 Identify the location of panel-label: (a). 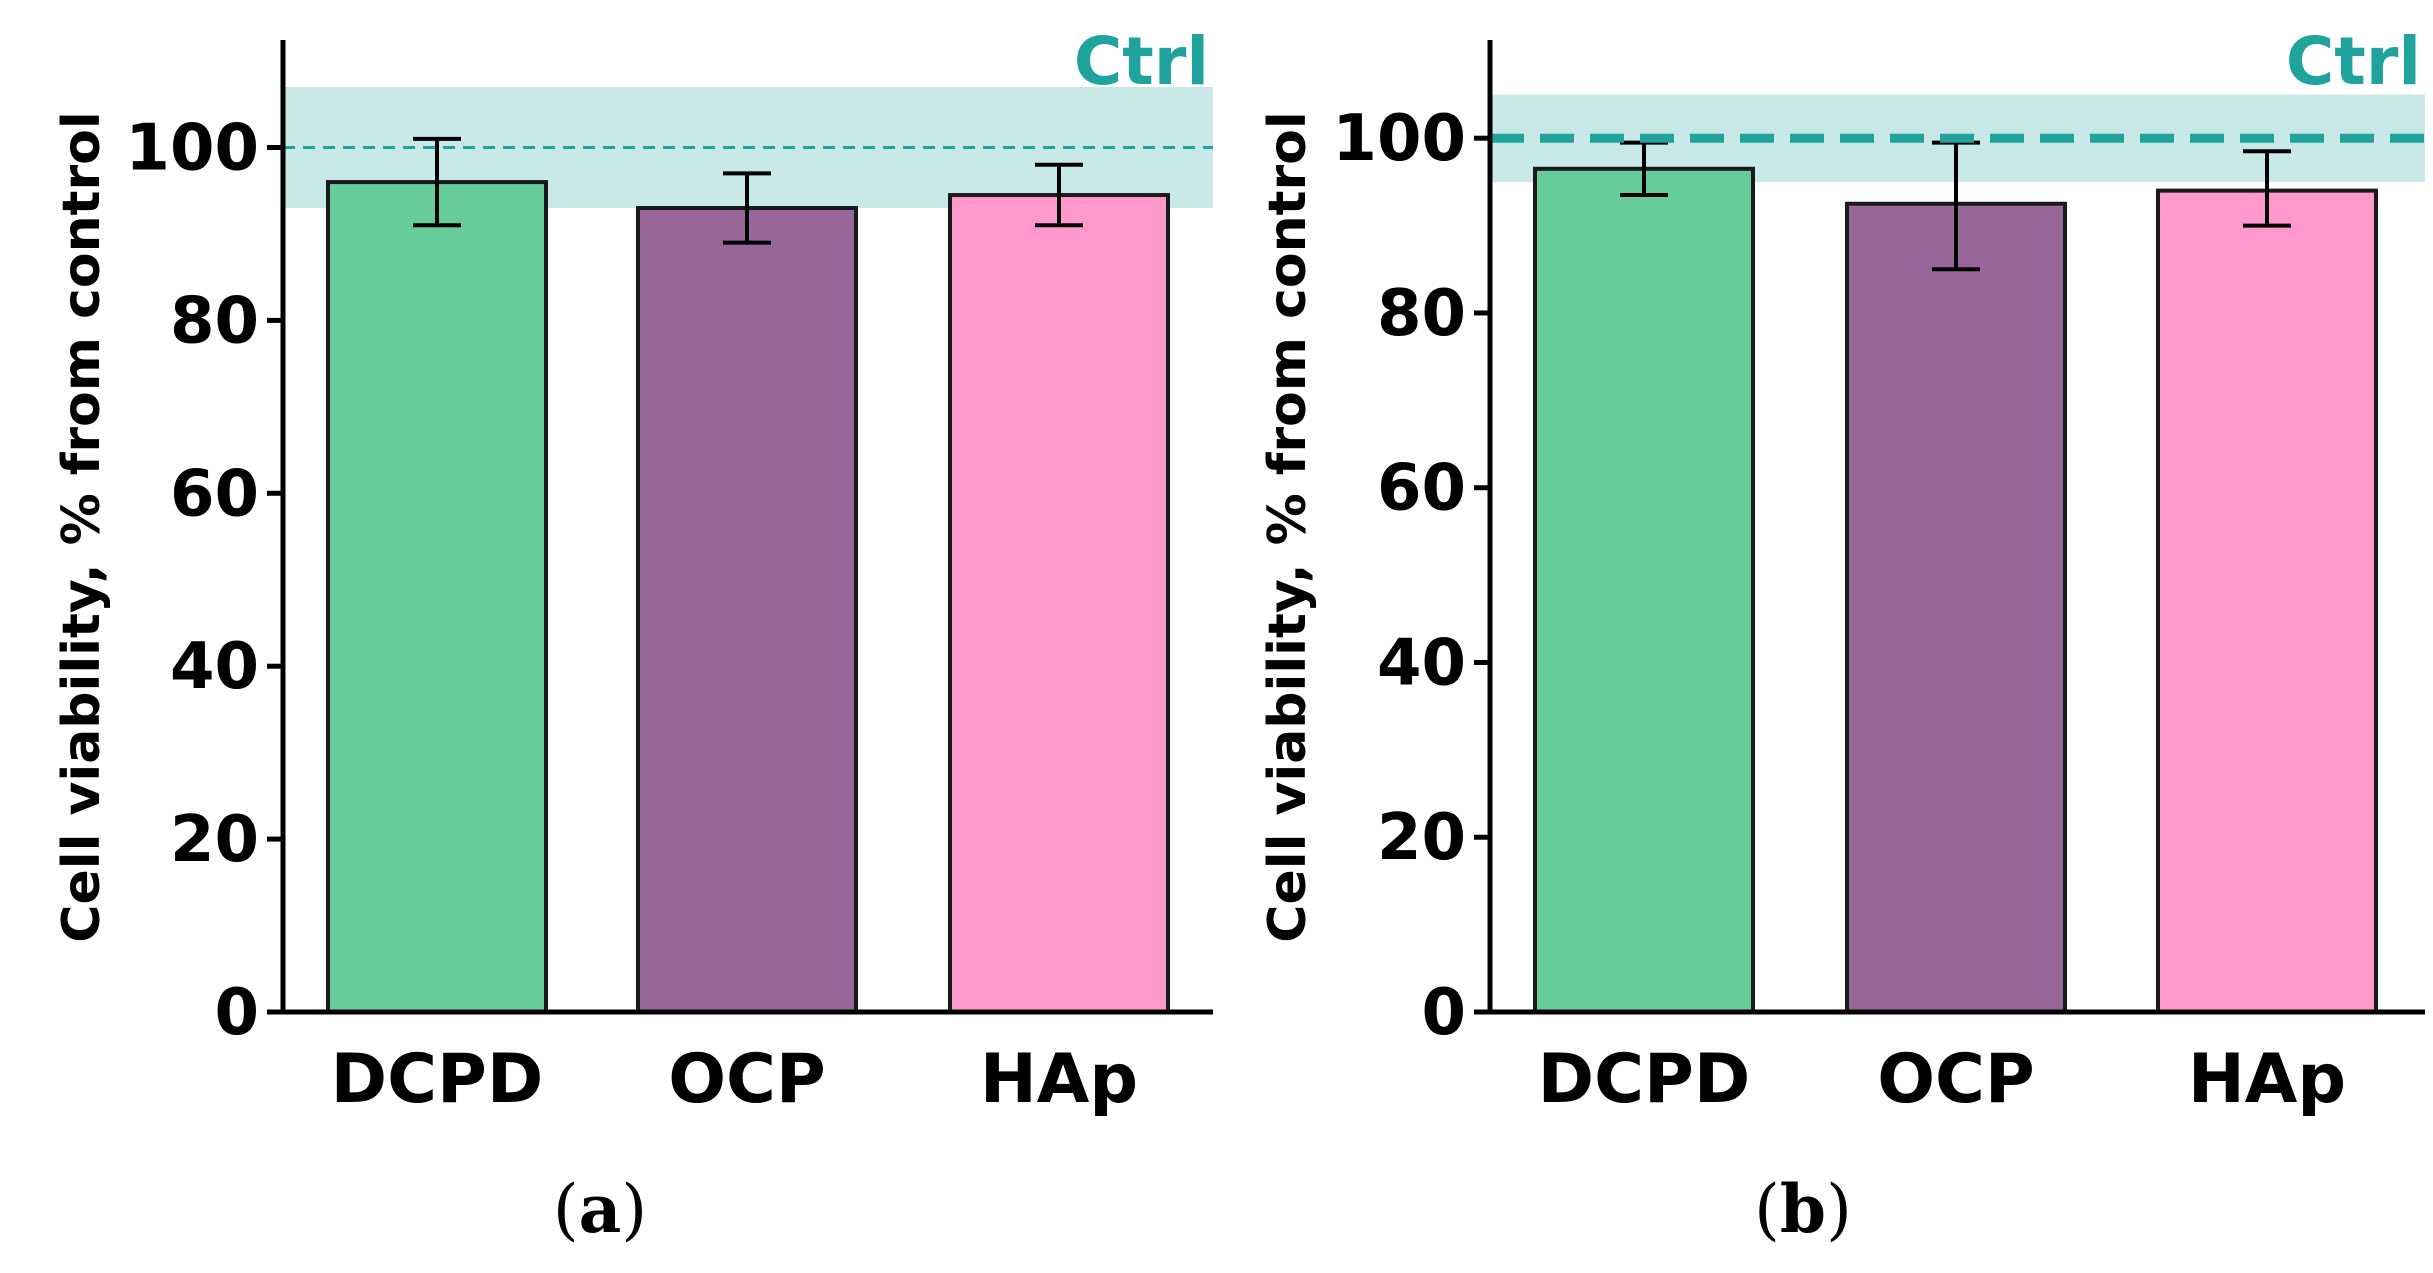
(600, 1209).